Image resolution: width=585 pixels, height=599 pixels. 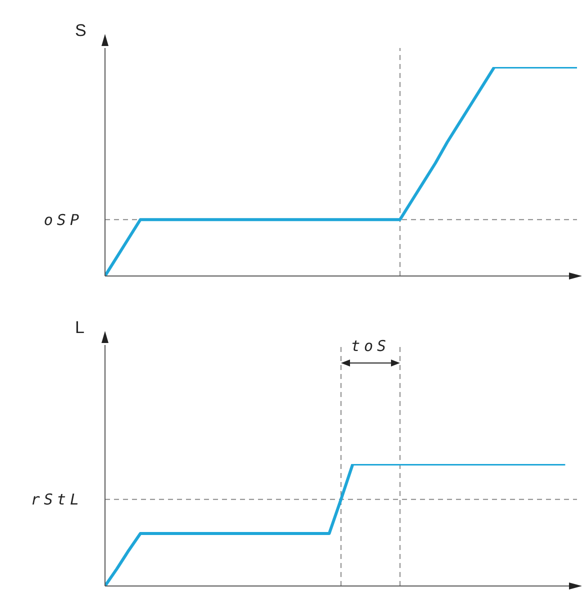 I want to click on ref-line-label: oSP, so click(x=63, y=219).